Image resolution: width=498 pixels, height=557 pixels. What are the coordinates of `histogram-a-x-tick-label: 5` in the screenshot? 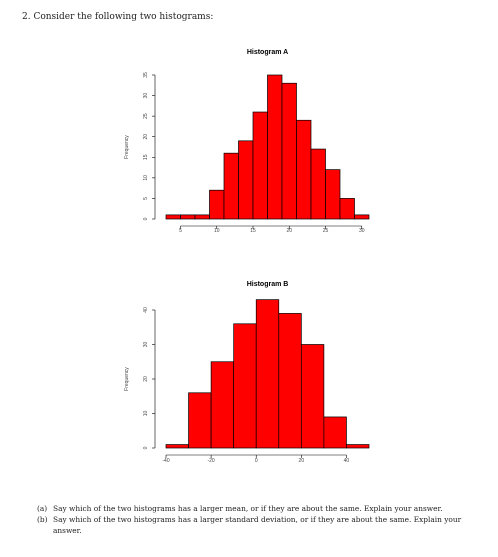 It's located at (180, 231).